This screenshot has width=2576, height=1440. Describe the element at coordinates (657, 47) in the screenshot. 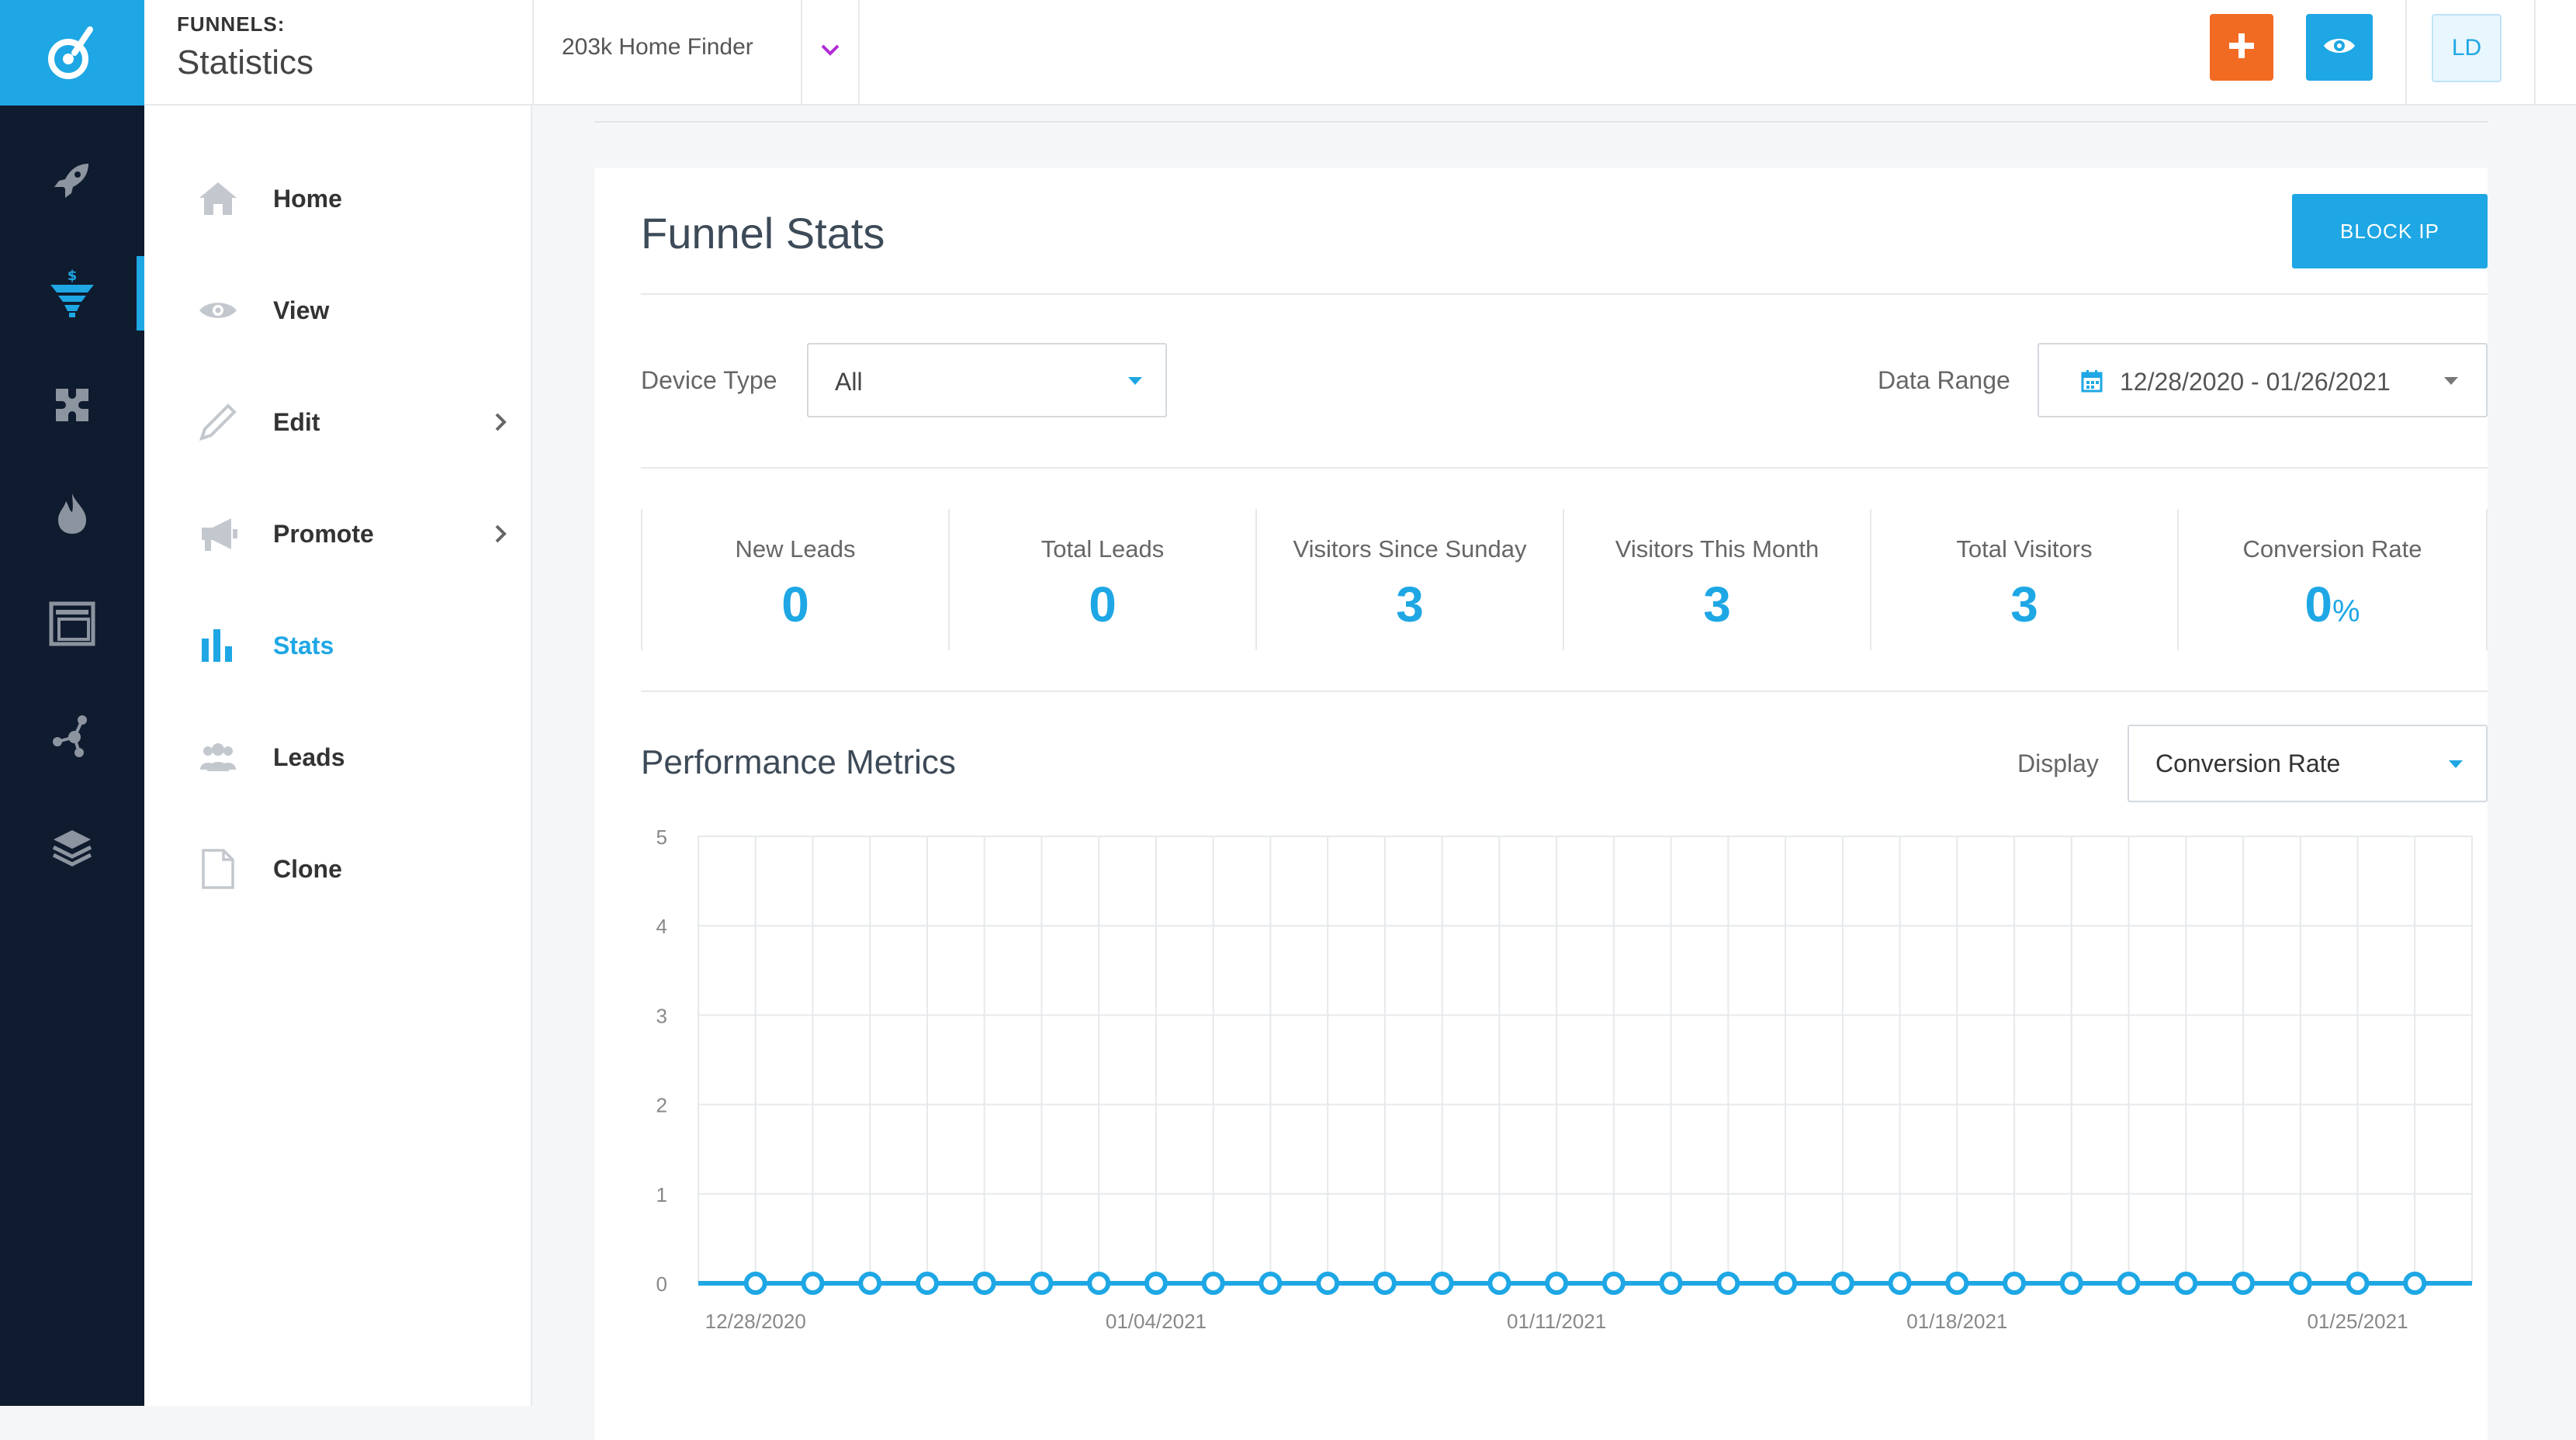

I see `funnel-selector-label: 203k Home Finder` at that location.